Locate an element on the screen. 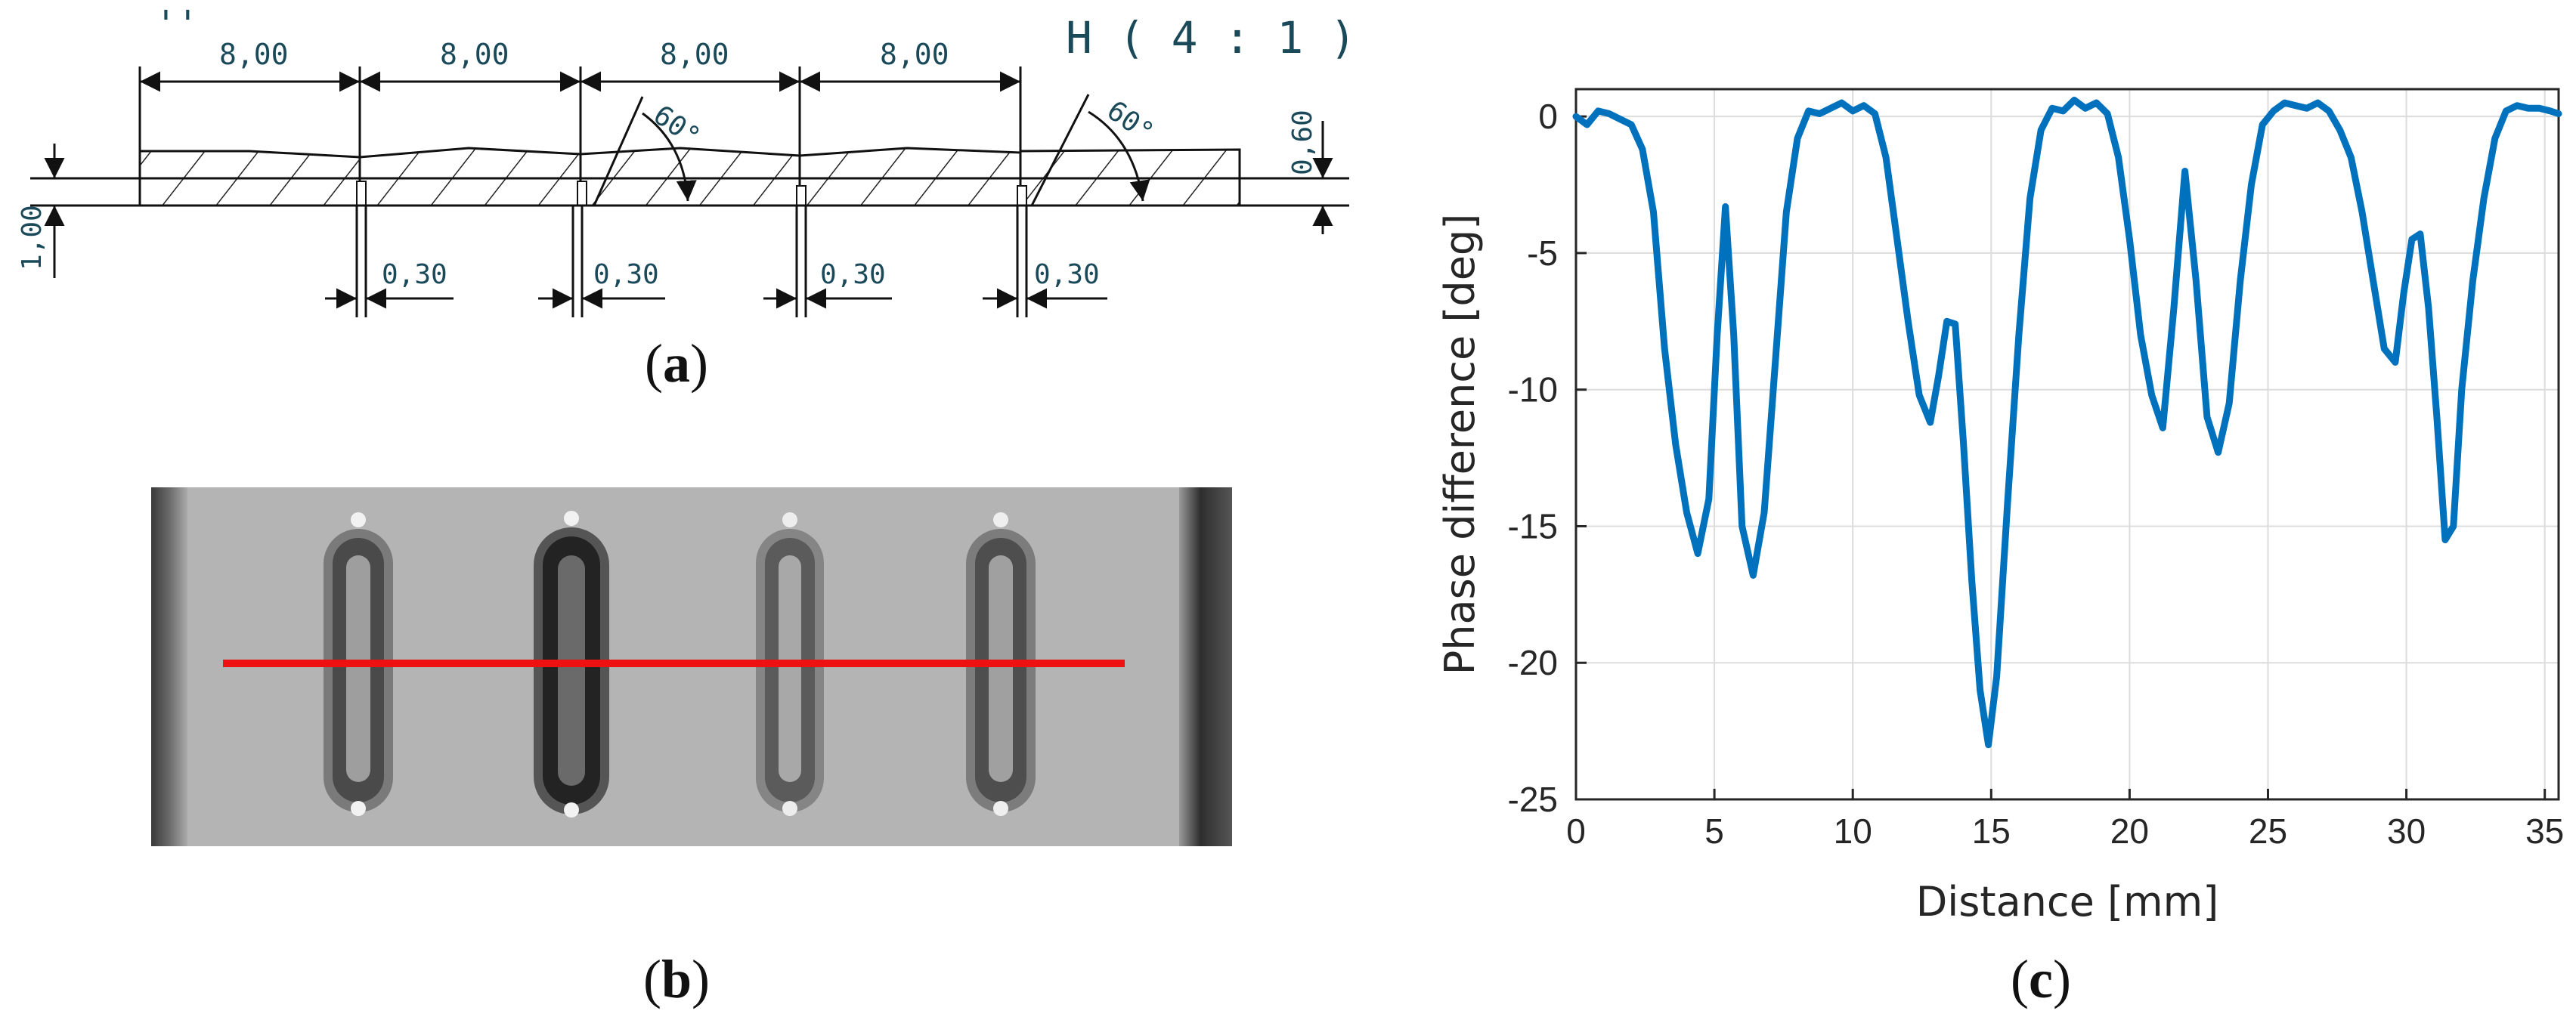 Image resolution: width=2576 pixels, height=1020 pixels. y-tick-label: -15 is located at coordinates (1533, 526).